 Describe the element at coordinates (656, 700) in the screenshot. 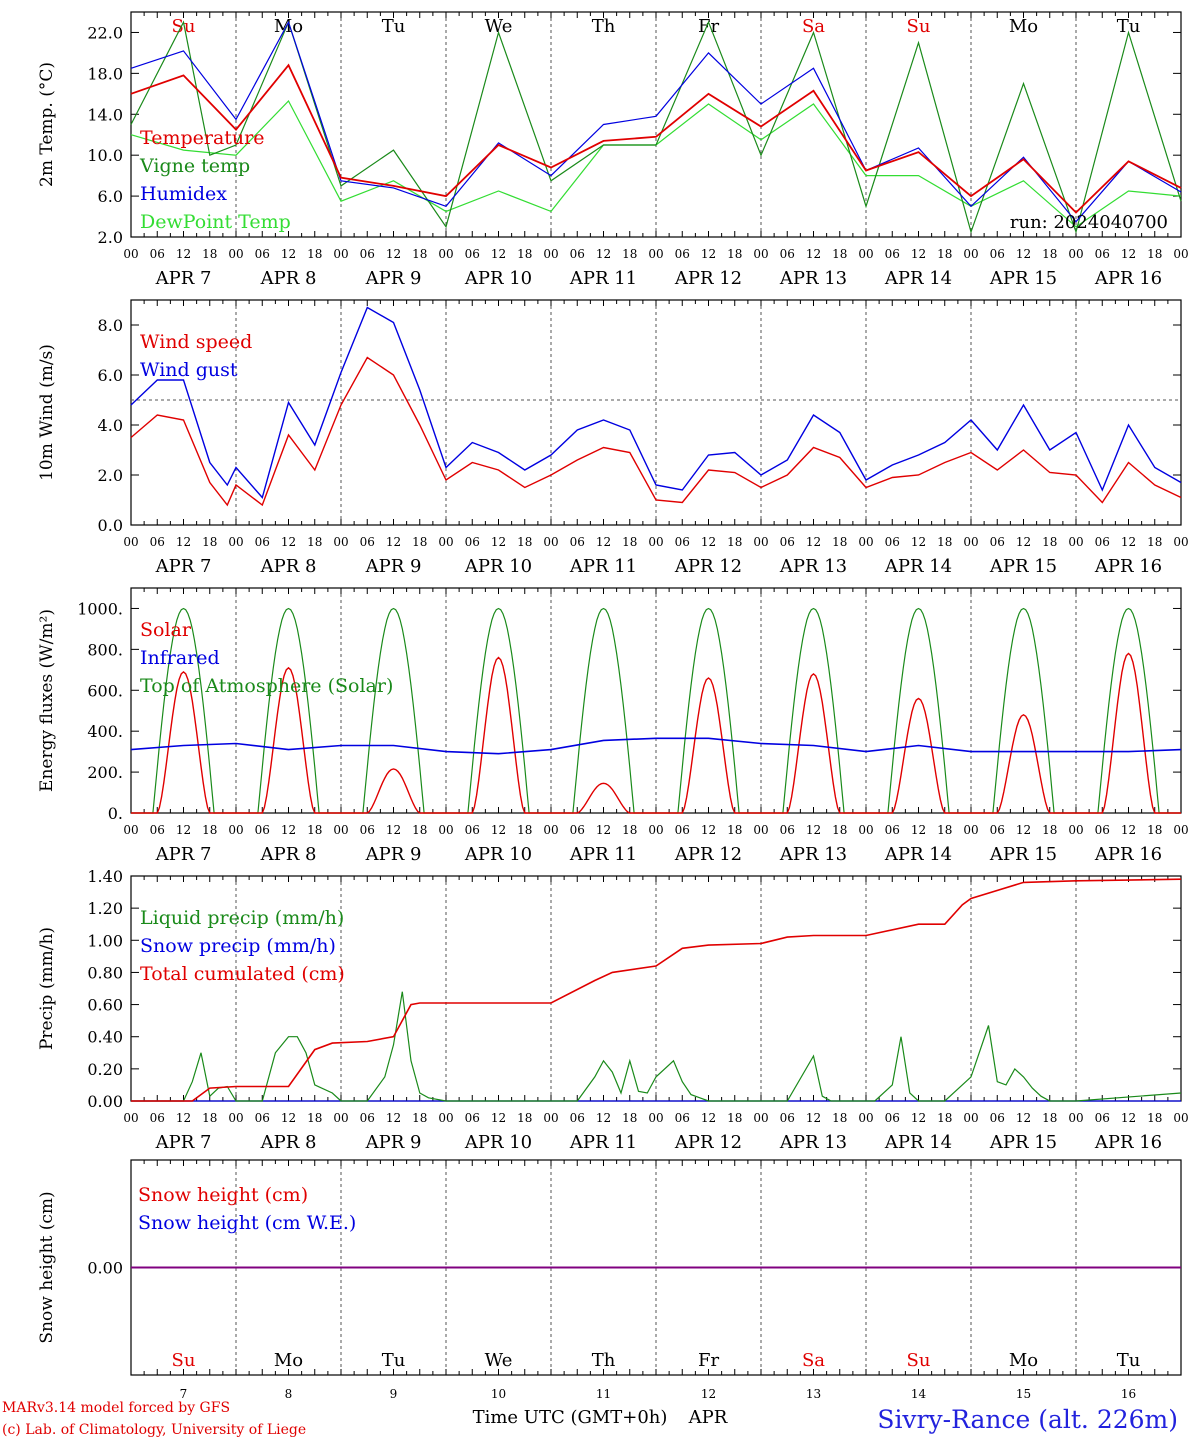

I see `panel-border` at that location.